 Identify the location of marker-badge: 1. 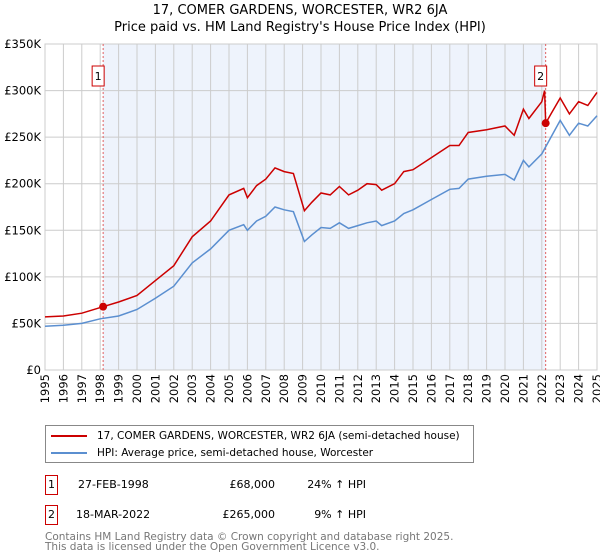
(51, 485).